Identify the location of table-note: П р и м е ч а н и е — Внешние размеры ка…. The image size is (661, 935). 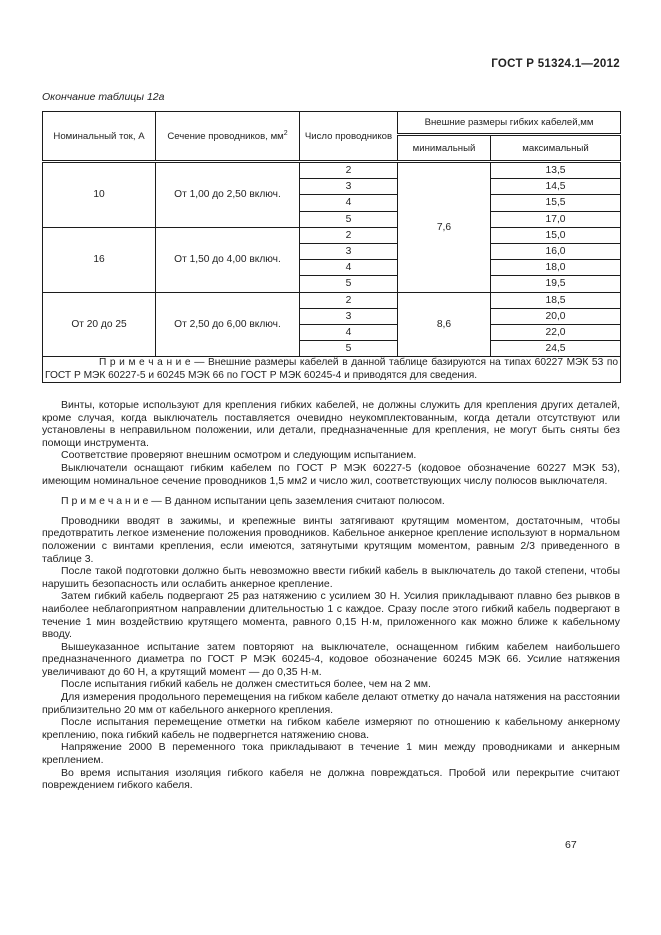
(332, 369).